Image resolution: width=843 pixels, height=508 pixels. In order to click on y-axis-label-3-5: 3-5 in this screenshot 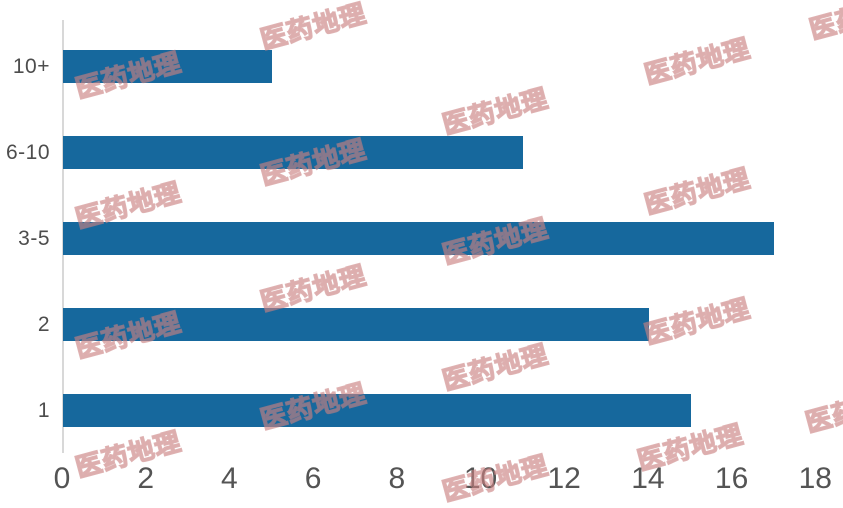, I will do `click(34, 238)`.